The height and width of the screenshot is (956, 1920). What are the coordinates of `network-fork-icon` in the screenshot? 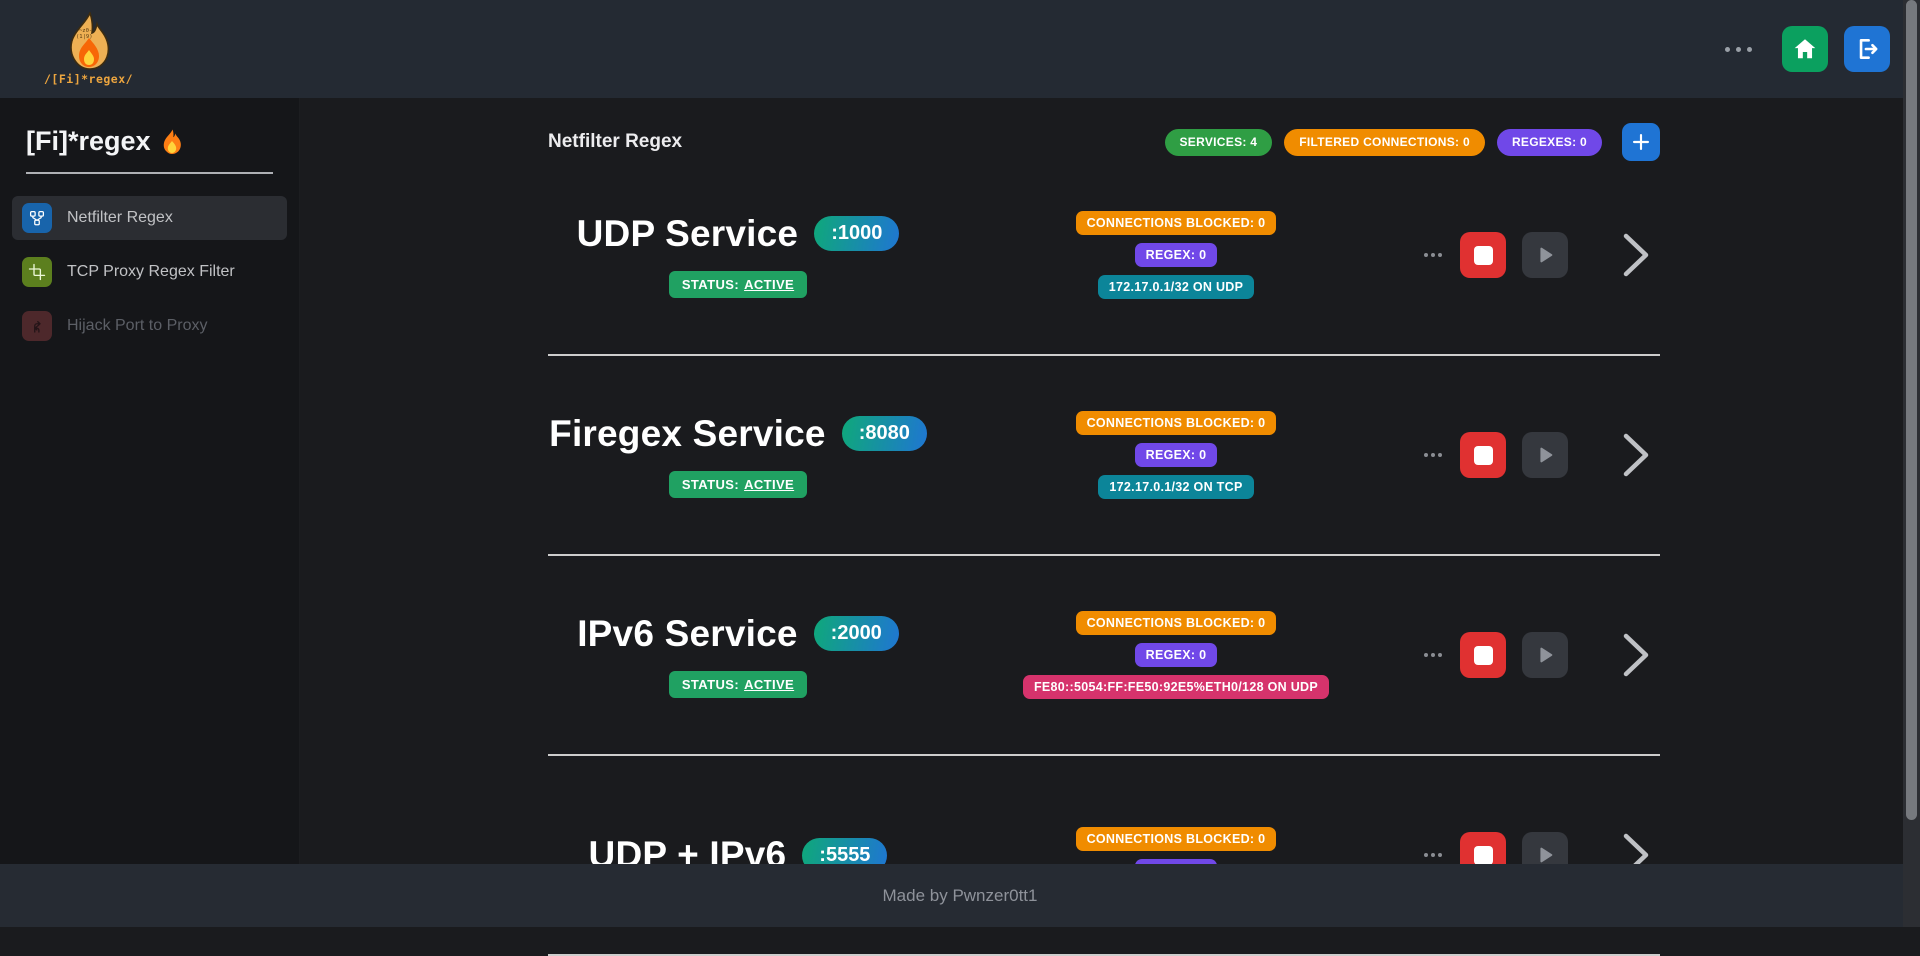 It's located at (37, 218).